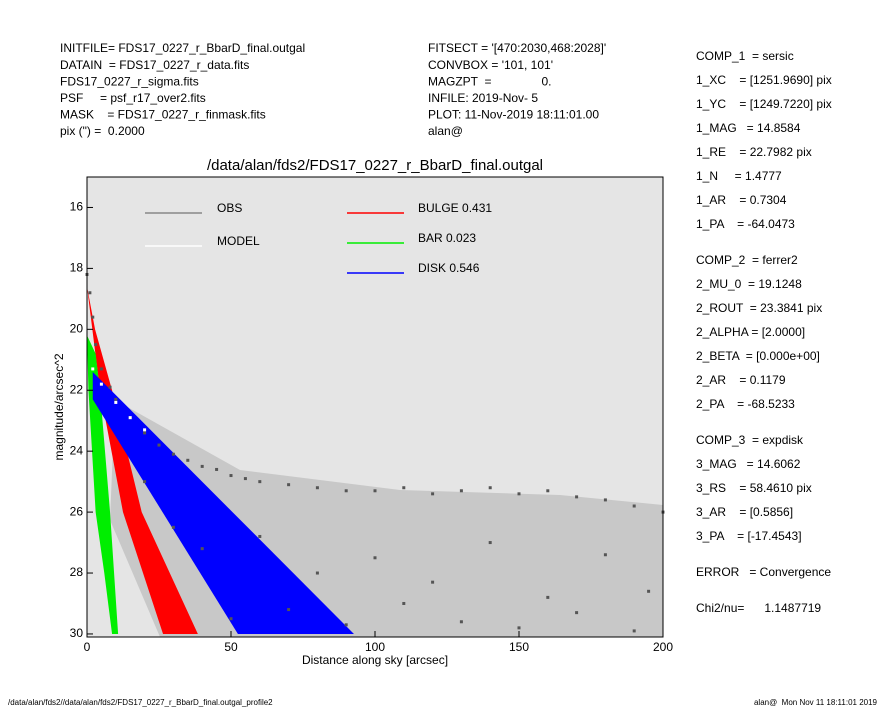 The image size is (885, 708). Describe the element at coordinates (745, 224) in the screenshot. I see `parameter-line: 1_PA = -64.0473` at that location.